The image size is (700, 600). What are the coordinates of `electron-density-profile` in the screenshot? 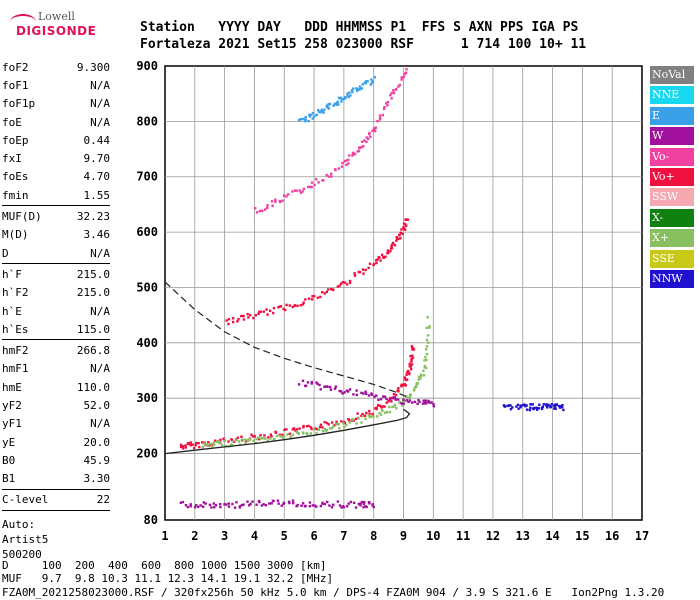 It's located at (287, 431).